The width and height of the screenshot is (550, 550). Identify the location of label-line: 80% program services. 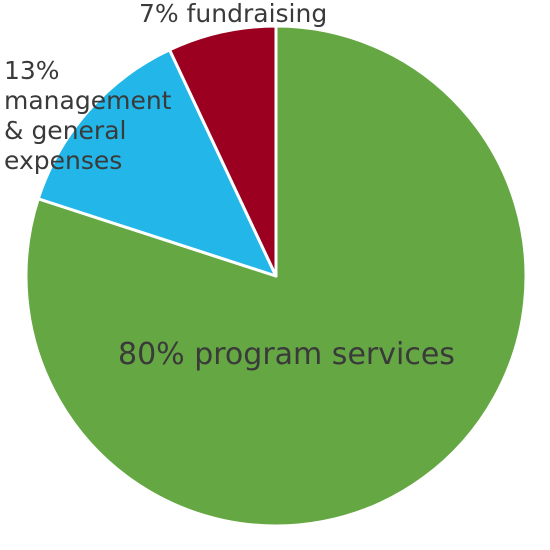
(286, 354).